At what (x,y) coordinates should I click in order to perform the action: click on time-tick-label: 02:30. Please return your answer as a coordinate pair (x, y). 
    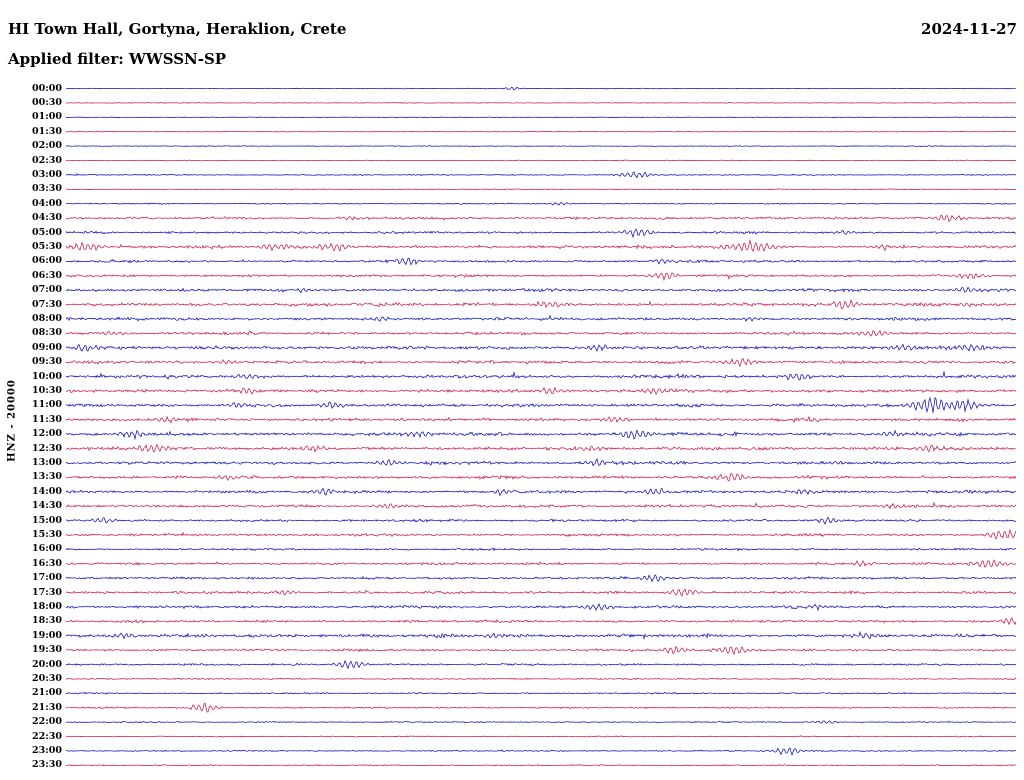
    Looking at the image, I should click on (47, 160).